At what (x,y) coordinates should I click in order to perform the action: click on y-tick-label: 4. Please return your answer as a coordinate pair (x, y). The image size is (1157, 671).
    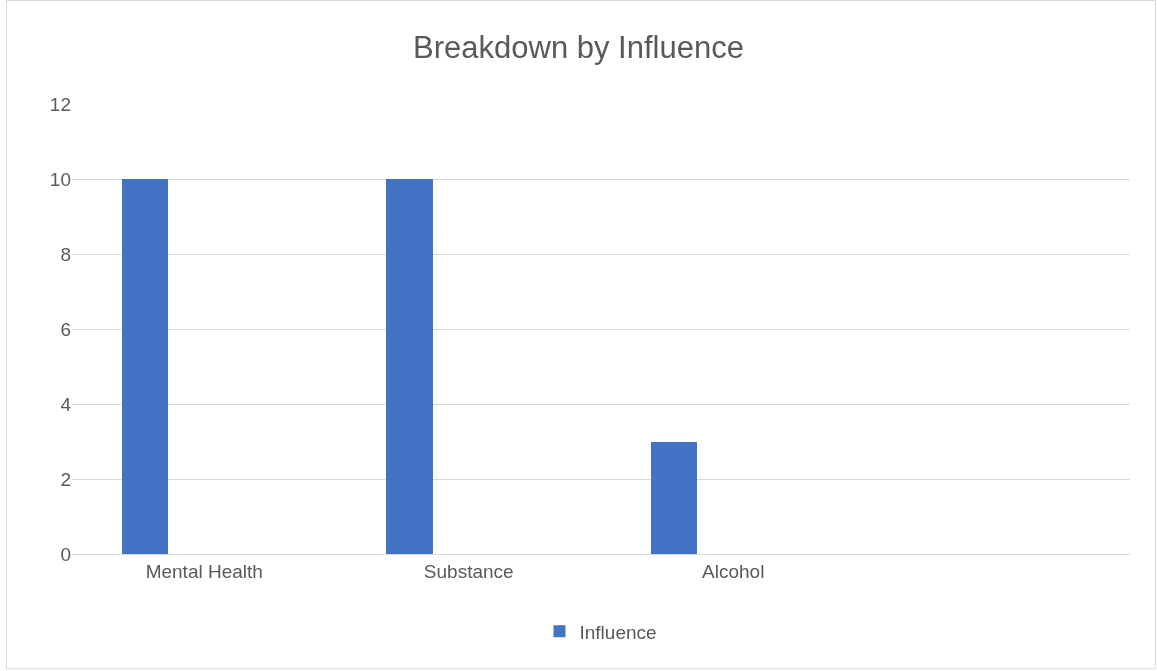
    Looking at the image, I should click on (66, 404).